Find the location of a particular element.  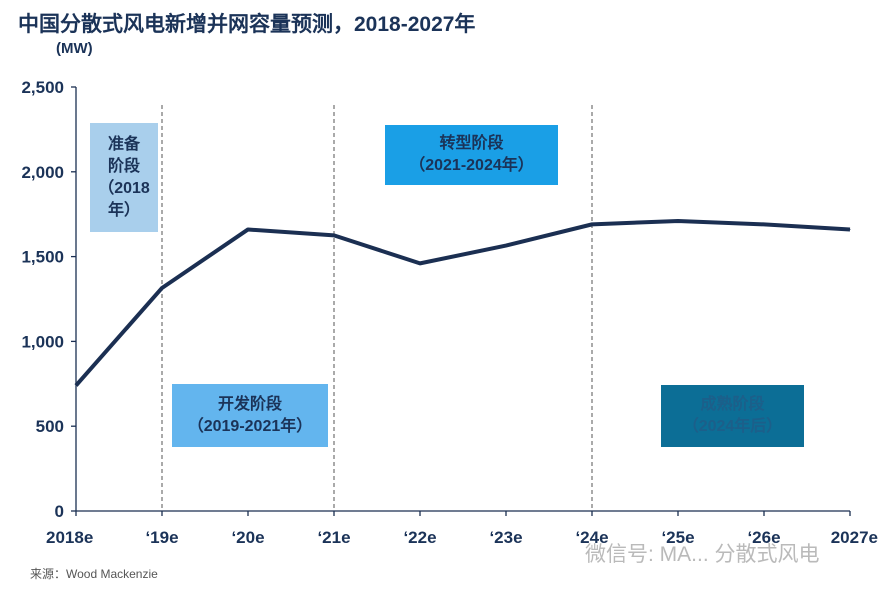

phase-period: （2018年） is located at coordinates (124, 199).